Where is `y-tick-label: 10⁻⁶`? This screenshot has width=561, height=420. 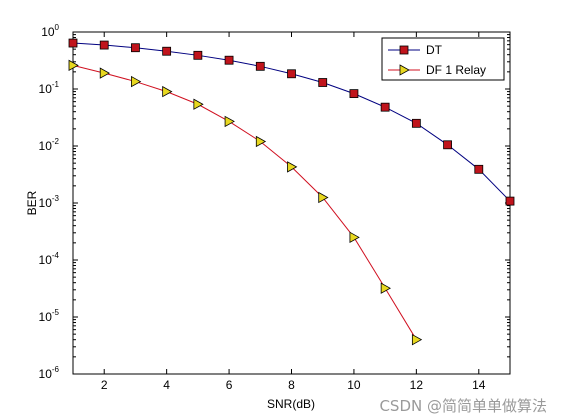 y-tick-label: 10⁻⁶ is located at coordinates (49, 373).